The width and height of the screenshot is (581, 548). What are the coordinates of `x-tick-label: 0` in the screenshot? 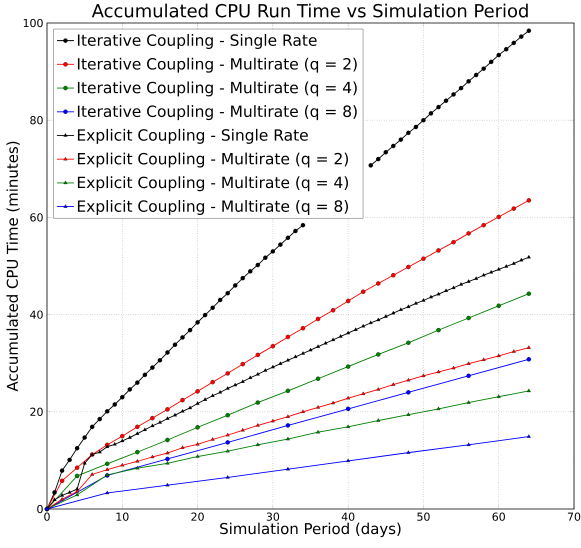 It's located at (47, 516).